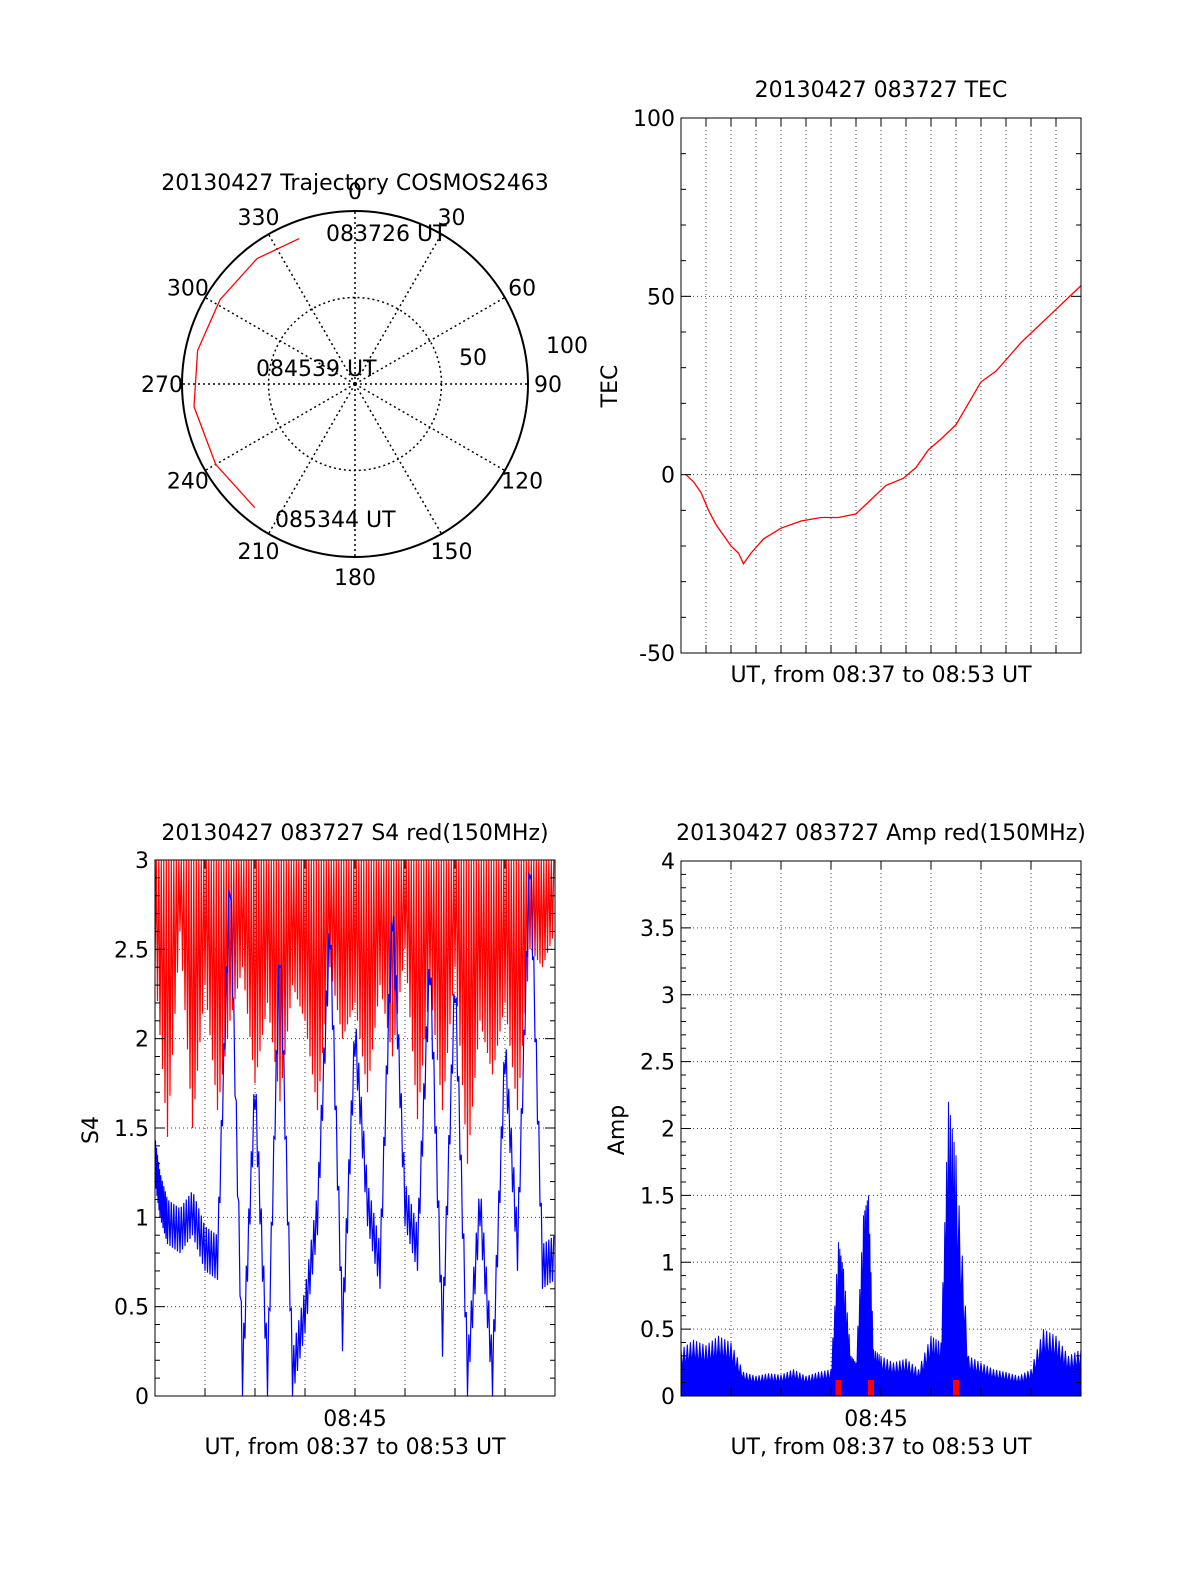  What do you see at coordinates (657, 929) in the screenshot?
I see `y-tick-label: 3.5` at bounding box center [657, 929].